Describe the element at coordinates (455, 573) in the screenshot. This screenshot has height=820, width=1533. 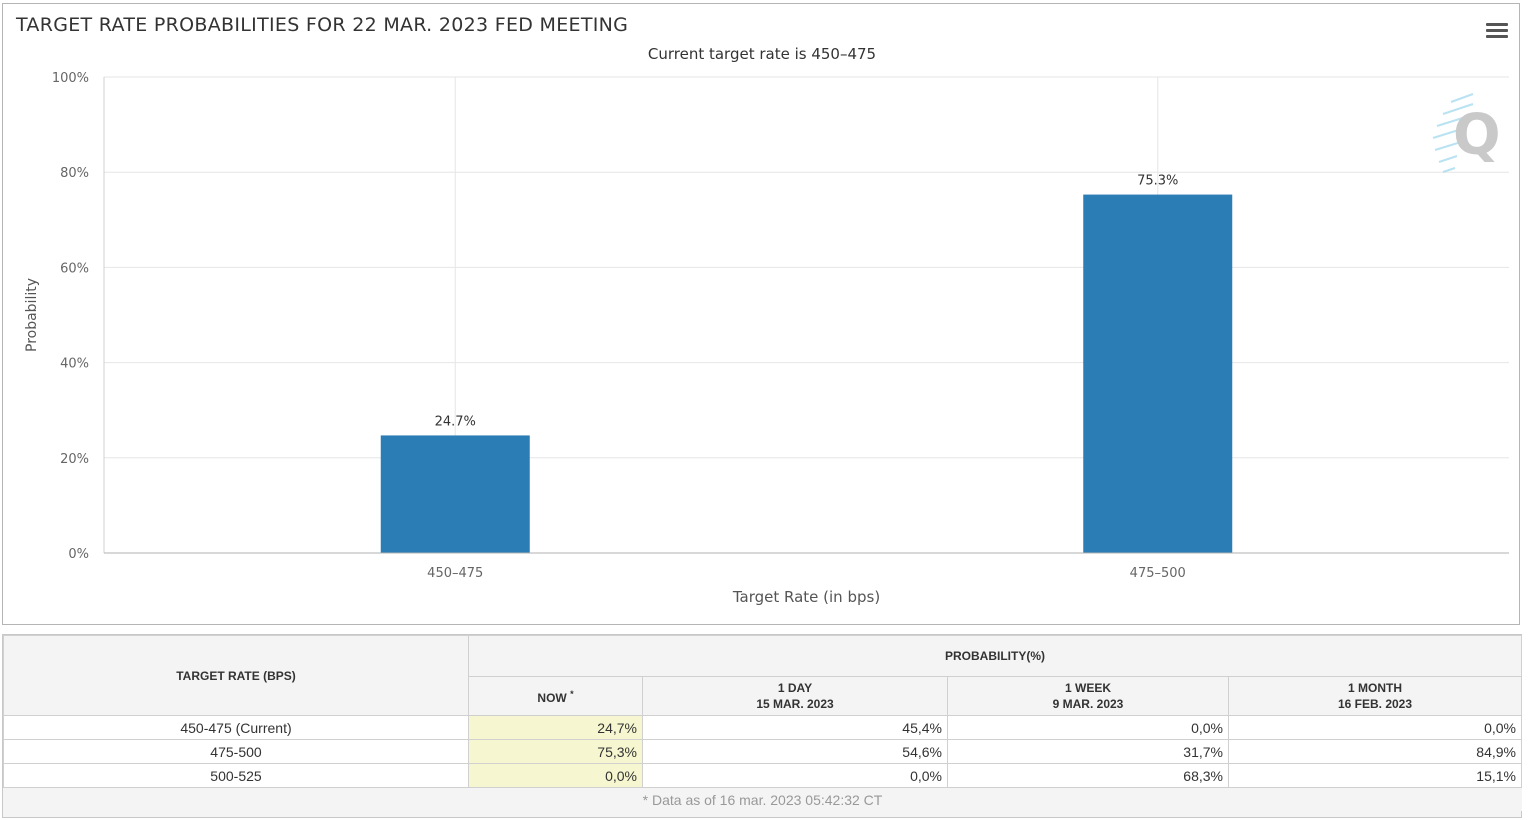
I see `x-tick-label: 450–475` at that location.